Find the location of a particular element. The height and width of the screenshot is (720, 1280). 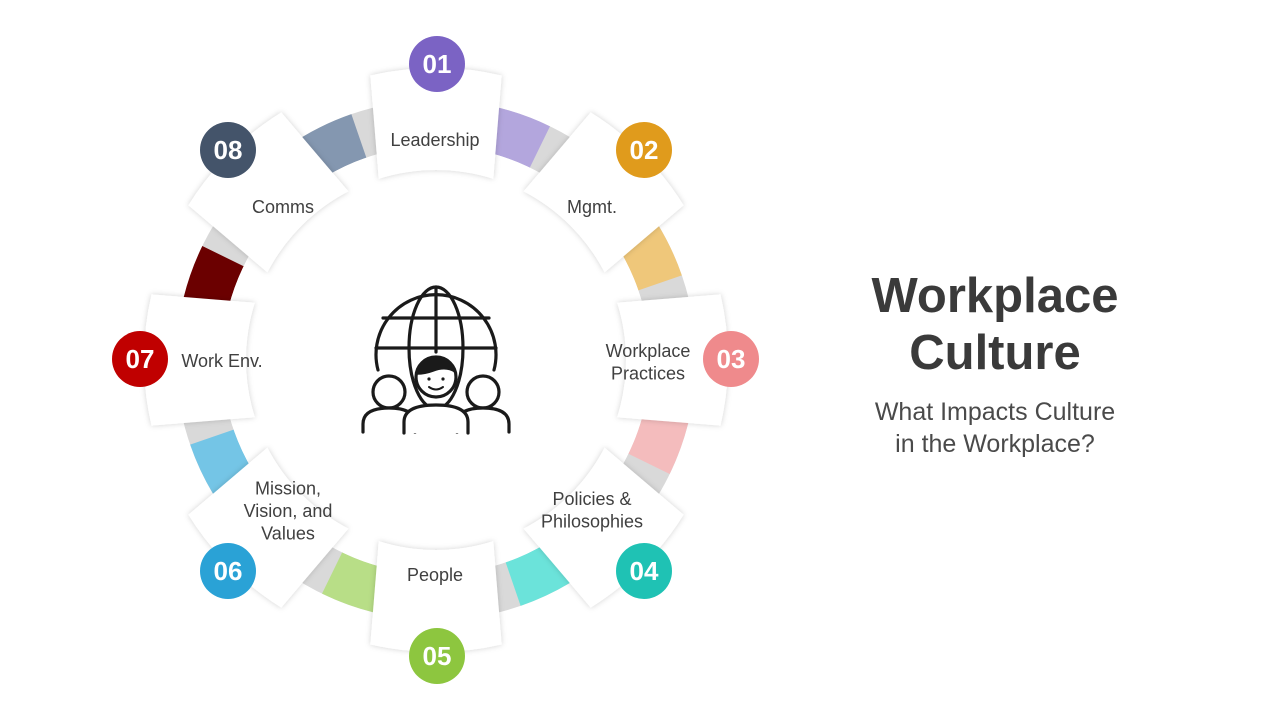

segment-05-label: People is located at coordinates (435, 575).